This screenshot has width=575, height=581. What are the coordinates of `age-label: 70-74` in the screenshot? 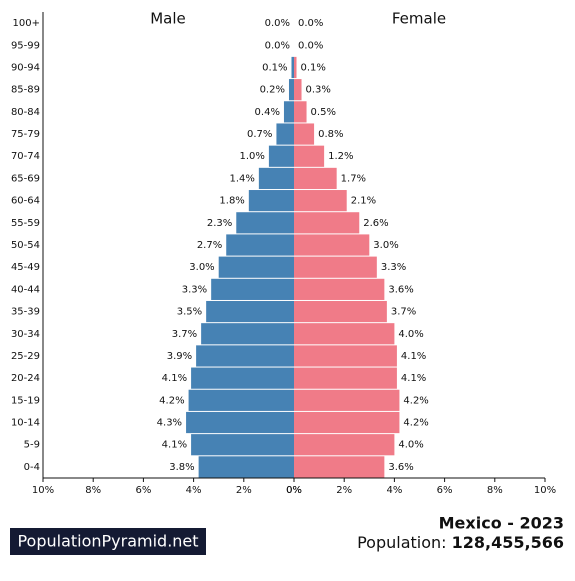 It's located at (25, 156).